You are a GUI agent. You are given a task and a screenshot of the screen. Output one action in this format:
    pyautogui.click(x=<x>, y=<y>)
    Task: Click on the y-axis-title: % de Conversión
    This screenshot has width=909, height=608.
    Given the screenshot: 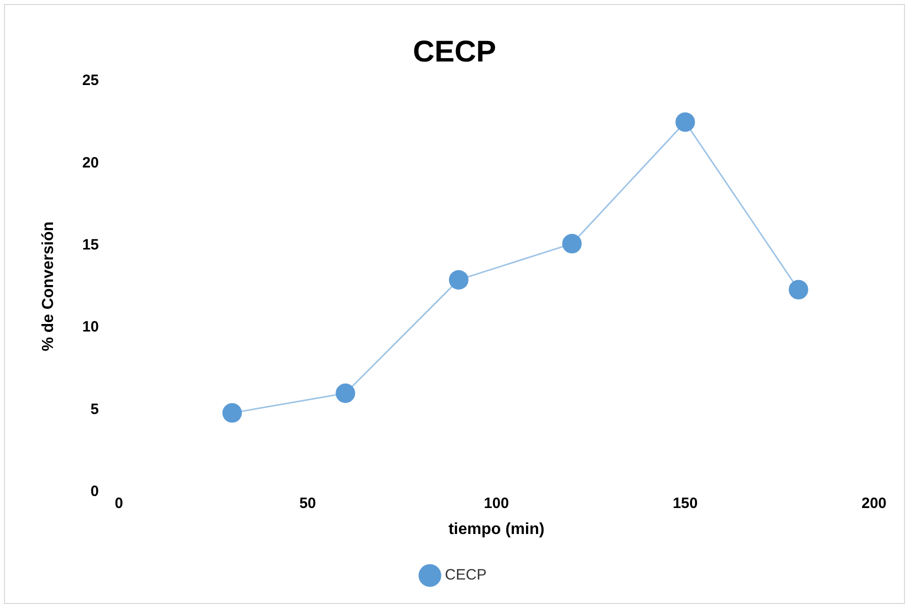 What is the action you would take?
    pyautogui.click(x=49, y=286)
    